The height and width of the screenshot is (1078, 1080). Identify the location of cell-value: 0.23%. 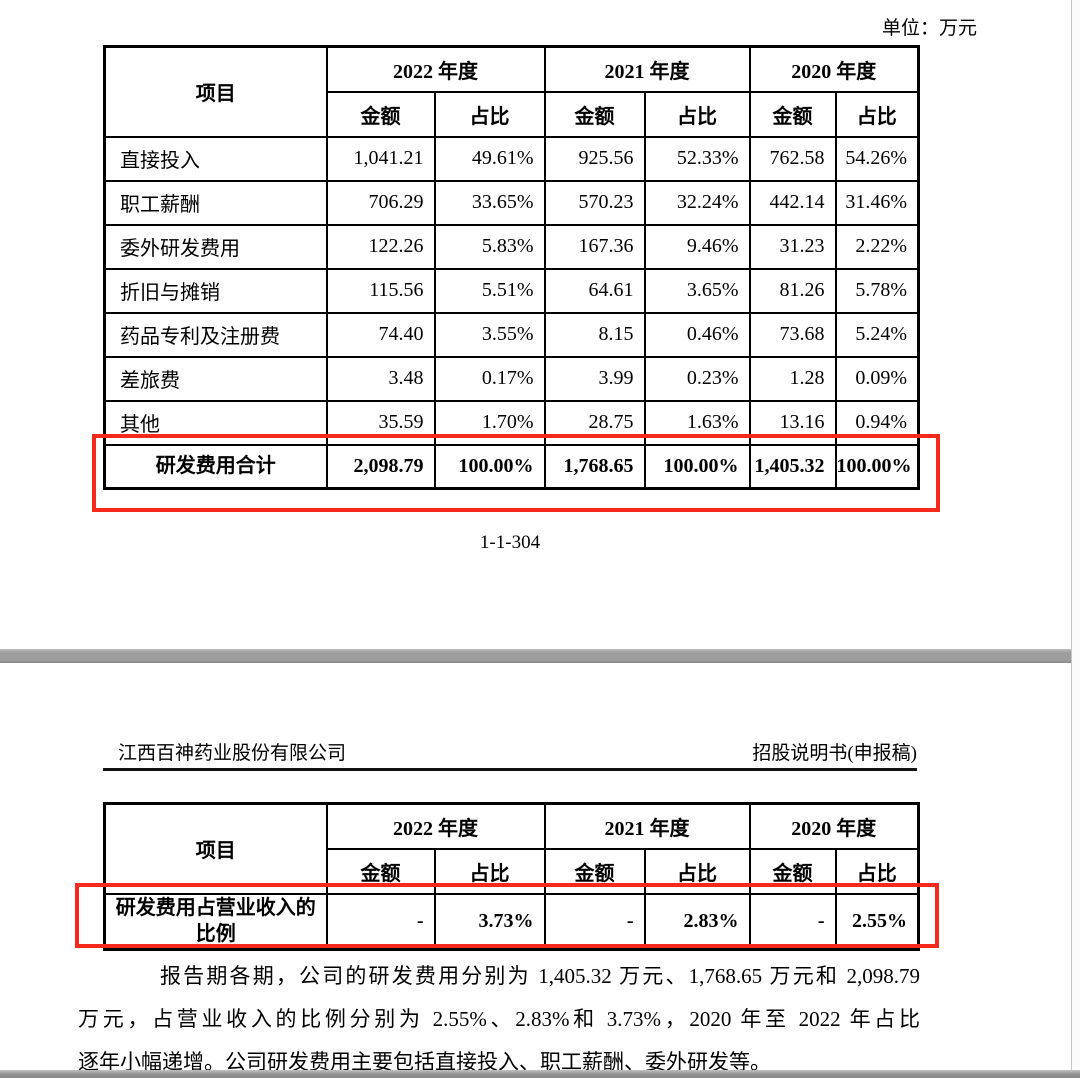
(697, 378).